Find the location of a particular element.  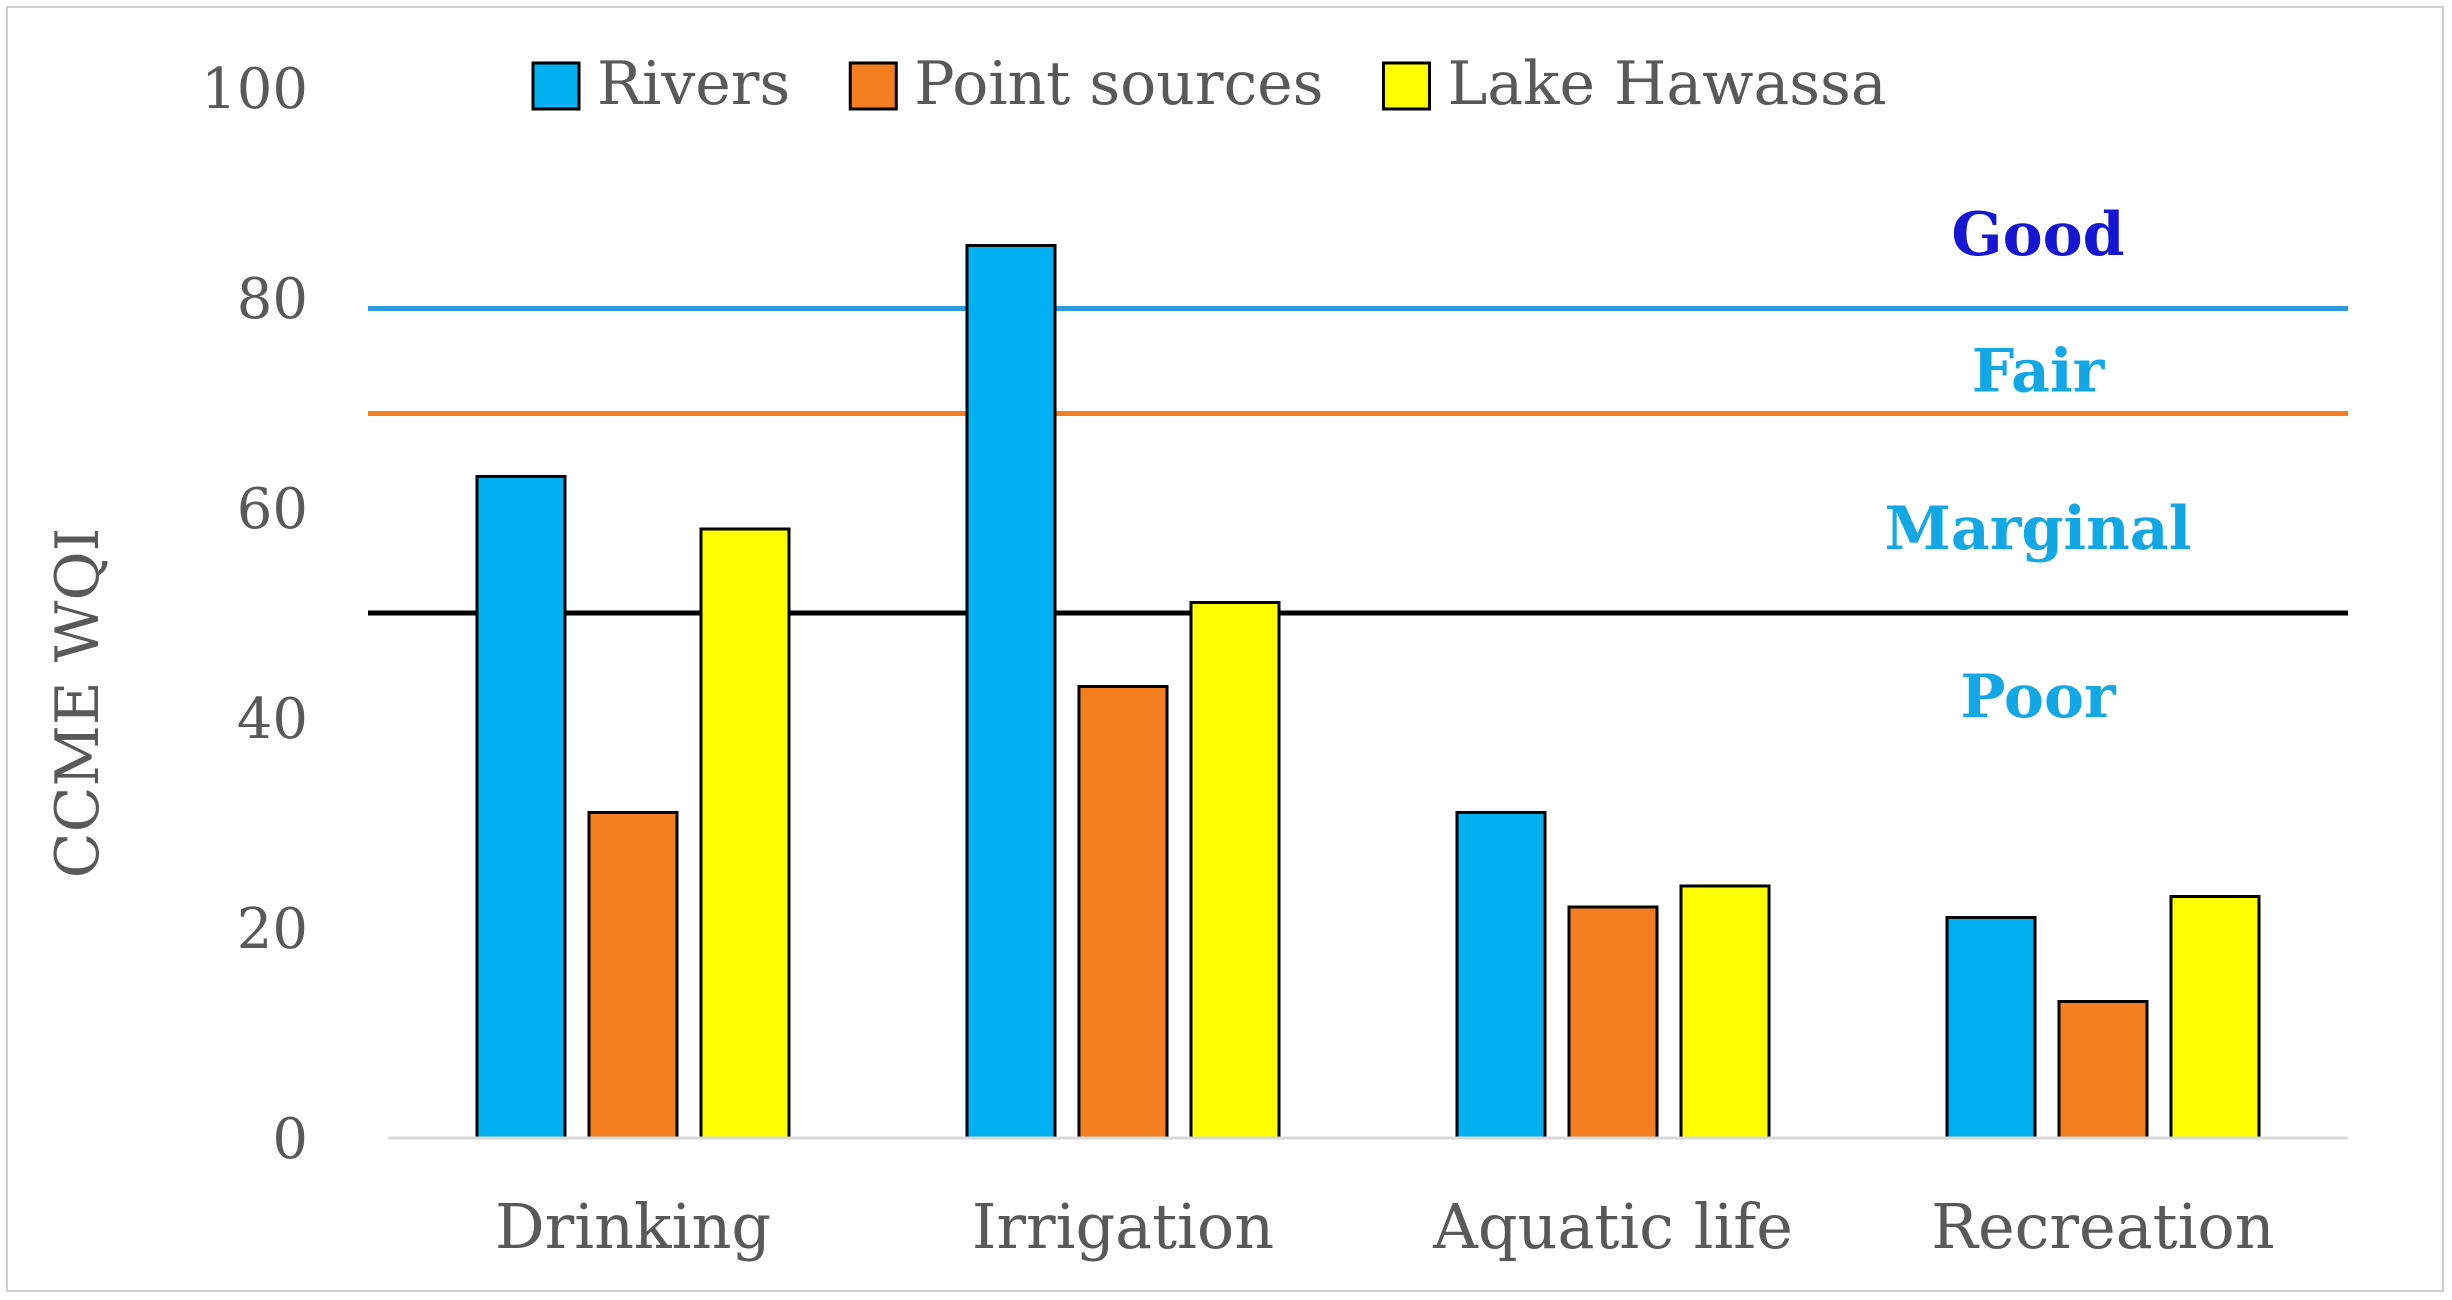

zone-label-marginal: Marginal is located at coordinates (2038, 529).